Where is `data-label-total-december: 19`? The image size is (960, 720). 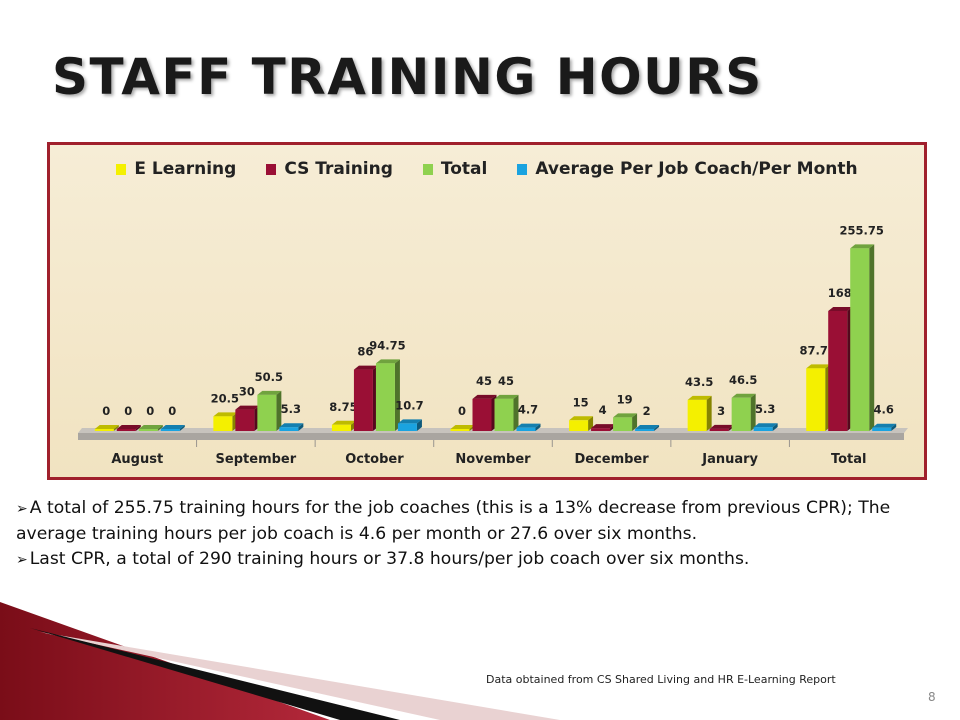
data-label-total-december: 19 is located at coordinates (625, 399).